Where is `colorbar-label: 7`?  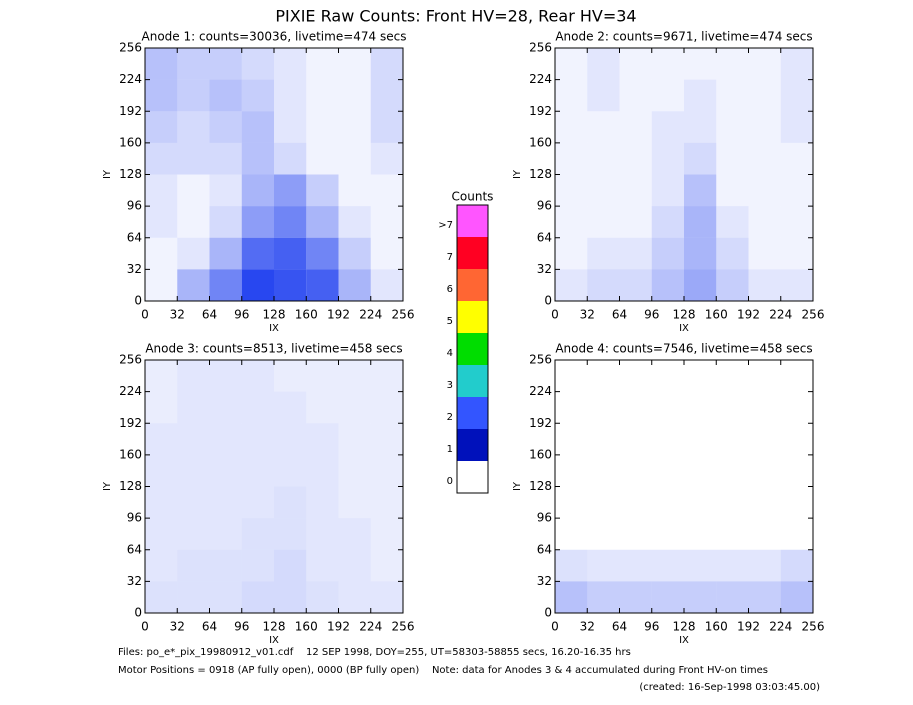 colorbar-label: 7 is located at coordinates (450, 257).